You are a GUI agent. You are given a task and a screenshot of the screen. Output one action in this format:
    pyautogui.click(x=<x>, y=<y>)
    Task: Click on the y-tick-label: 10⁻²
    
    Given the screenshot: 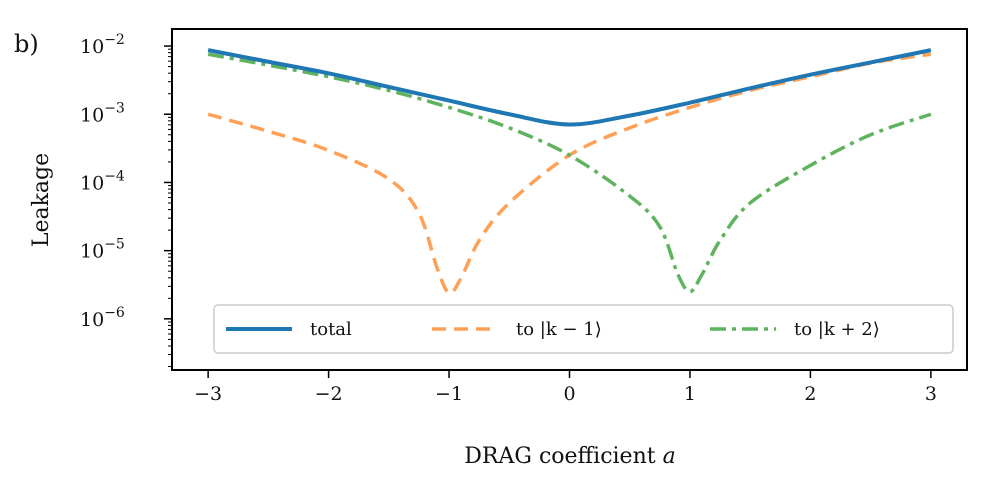 What is the action you would take?
    pyautogui.click(x=102, y=45)
    